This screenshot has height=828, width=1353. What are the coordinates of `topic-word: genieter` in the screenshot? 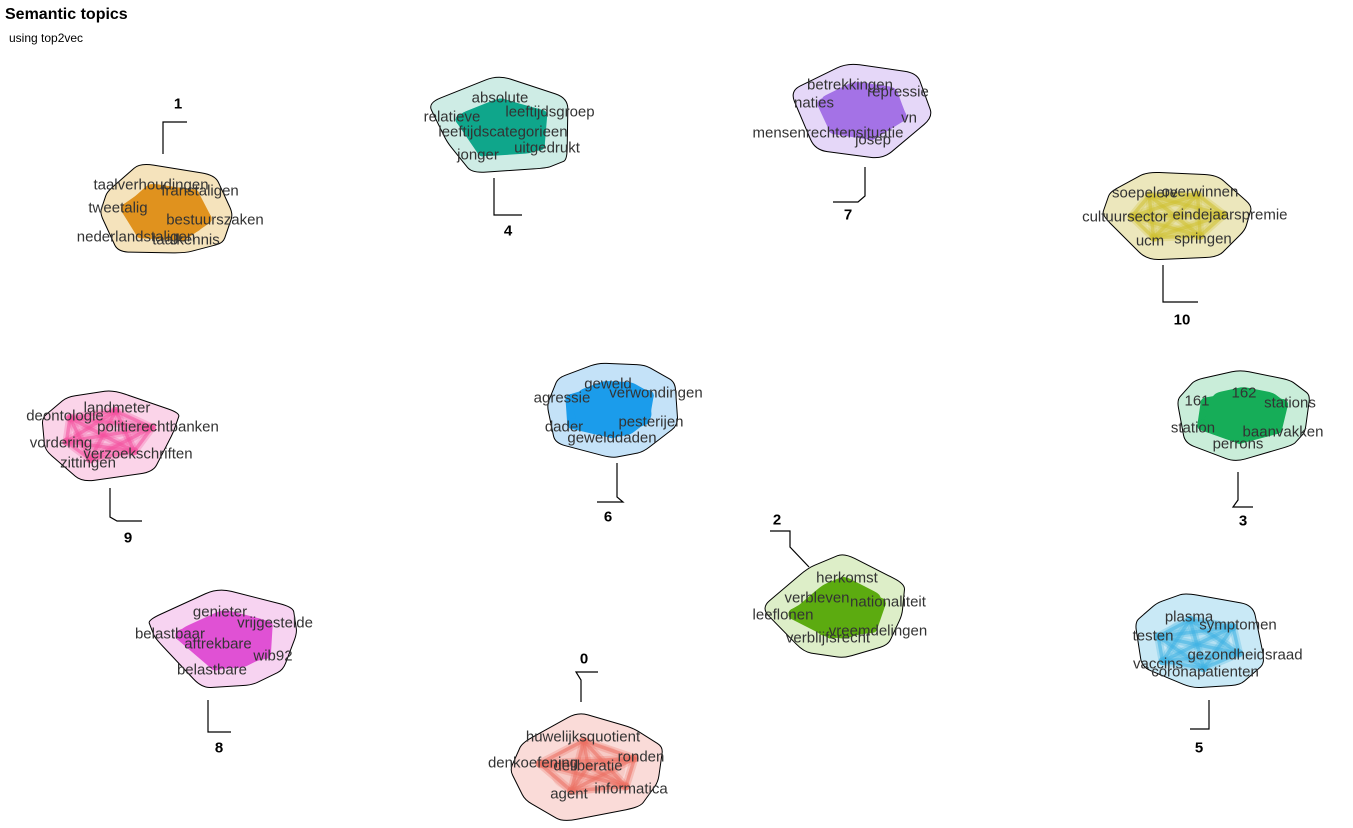 It's located at (220, 612).